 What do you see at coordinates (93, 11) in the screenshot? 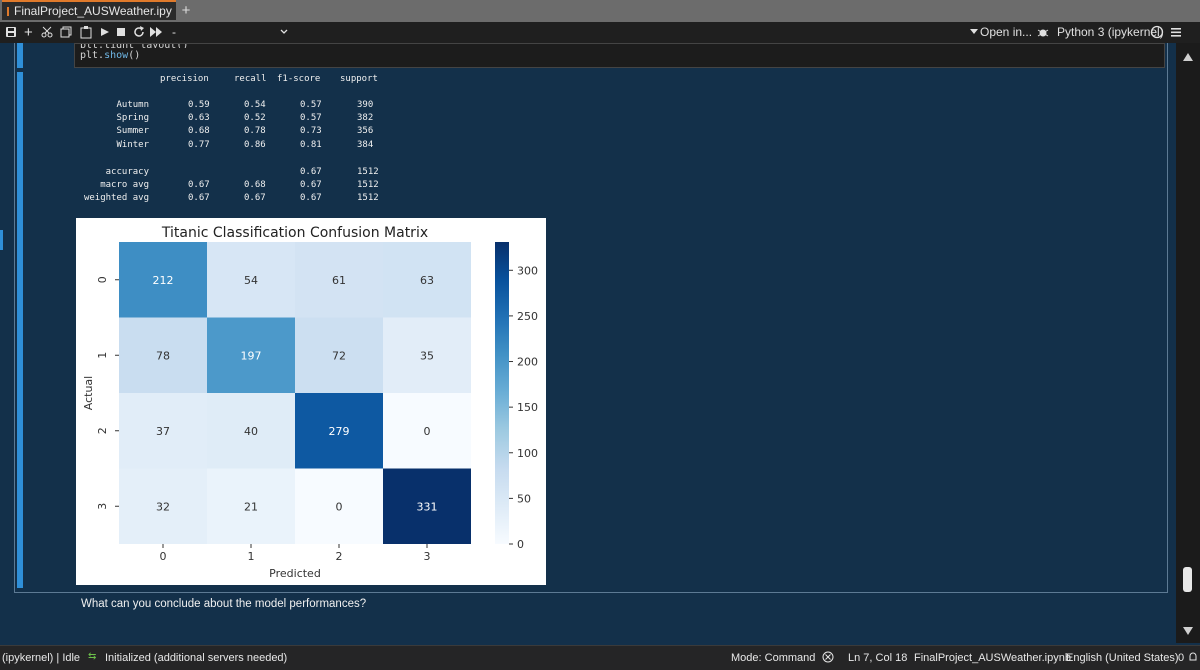
I see `tab-title: FinalProject_AUSWeather.ipy` at bounding box center [93, 11].